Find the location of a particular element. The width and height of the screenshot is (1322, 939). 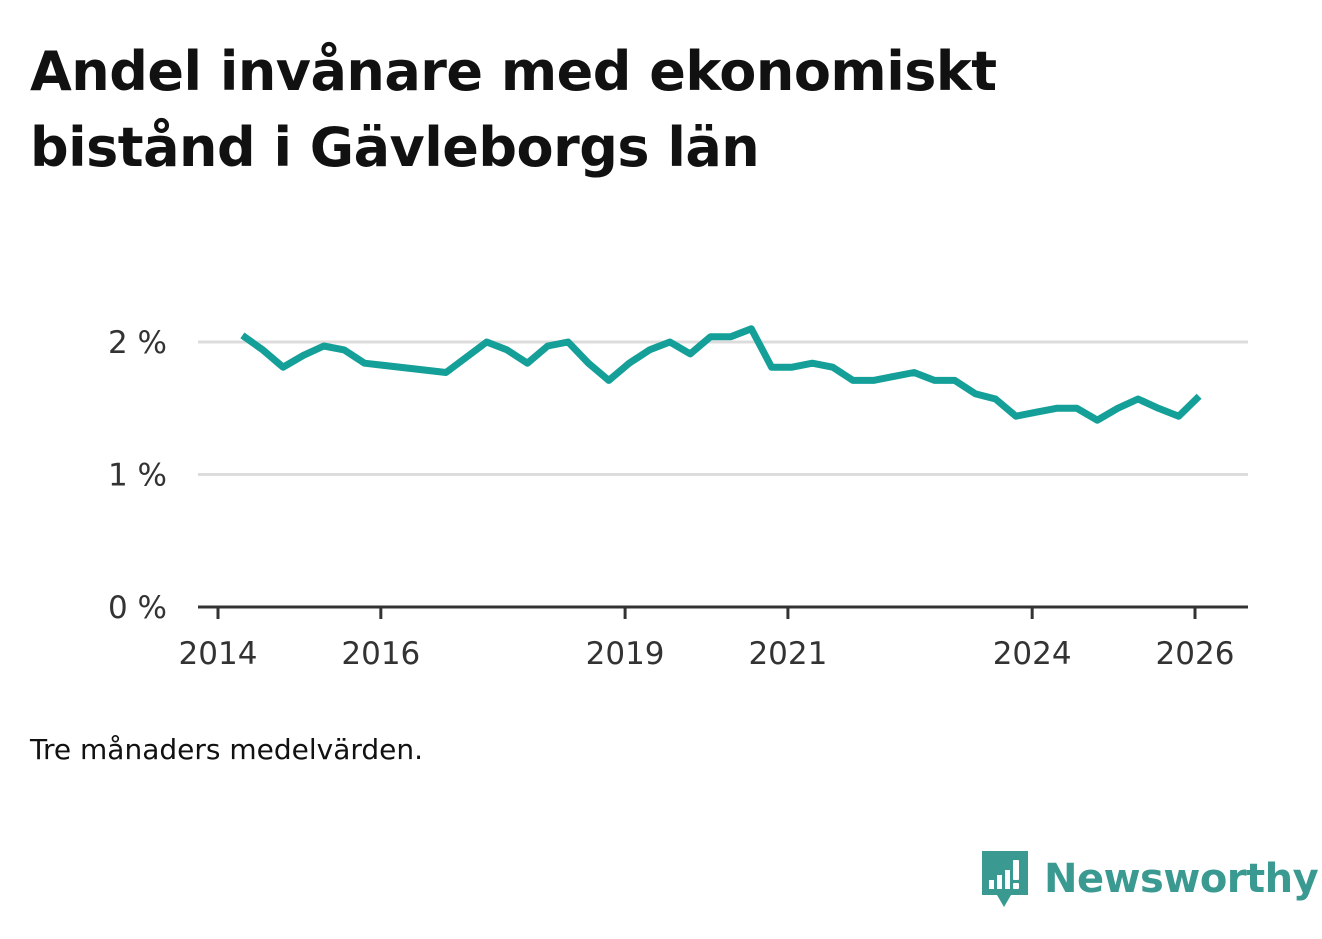

bar-chart-speech-bubble-icon is located at coordinates (1005, 879).